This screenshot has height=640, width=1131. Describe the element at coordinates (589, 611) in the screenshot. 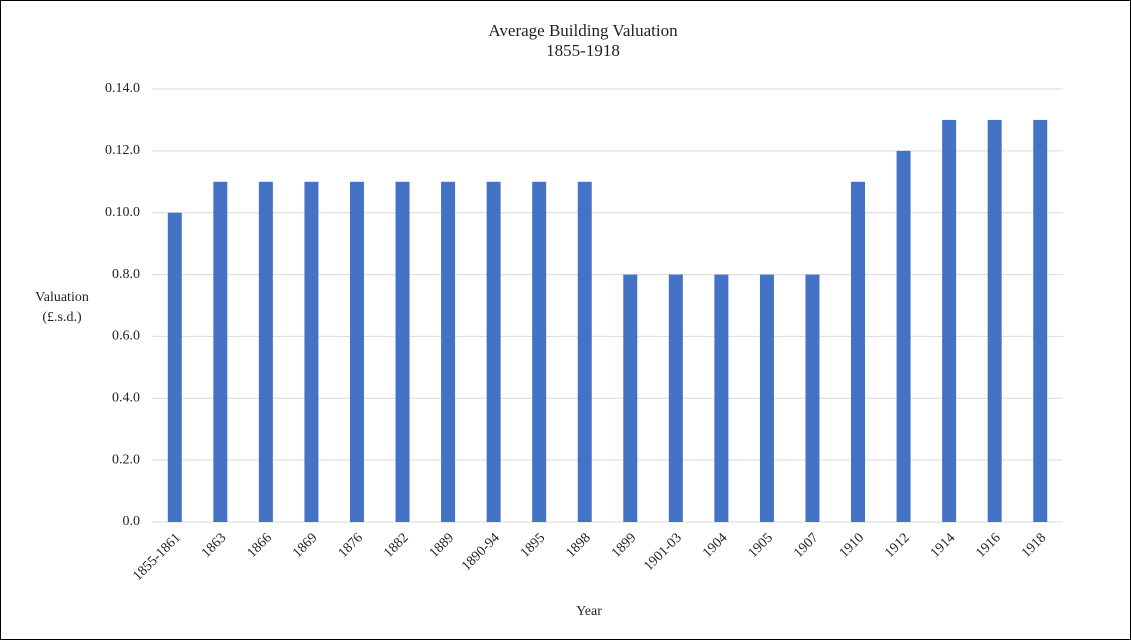

I see `x-axis-title: Year` at that location.